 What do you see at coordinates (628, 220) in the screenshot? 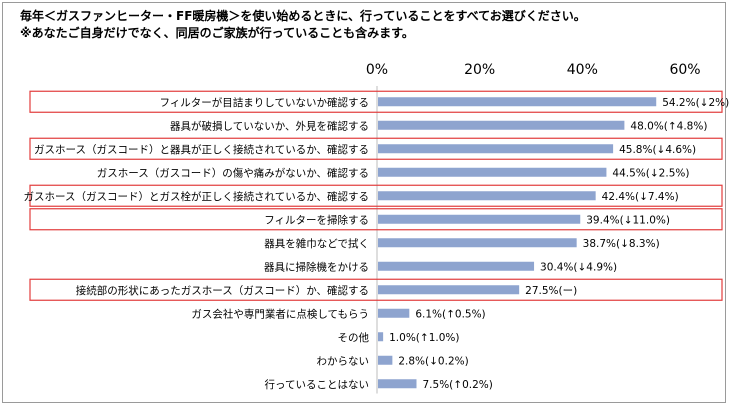
I see `data-label: 39.4%(↓11.0%)` at bounding box center [628, 220].